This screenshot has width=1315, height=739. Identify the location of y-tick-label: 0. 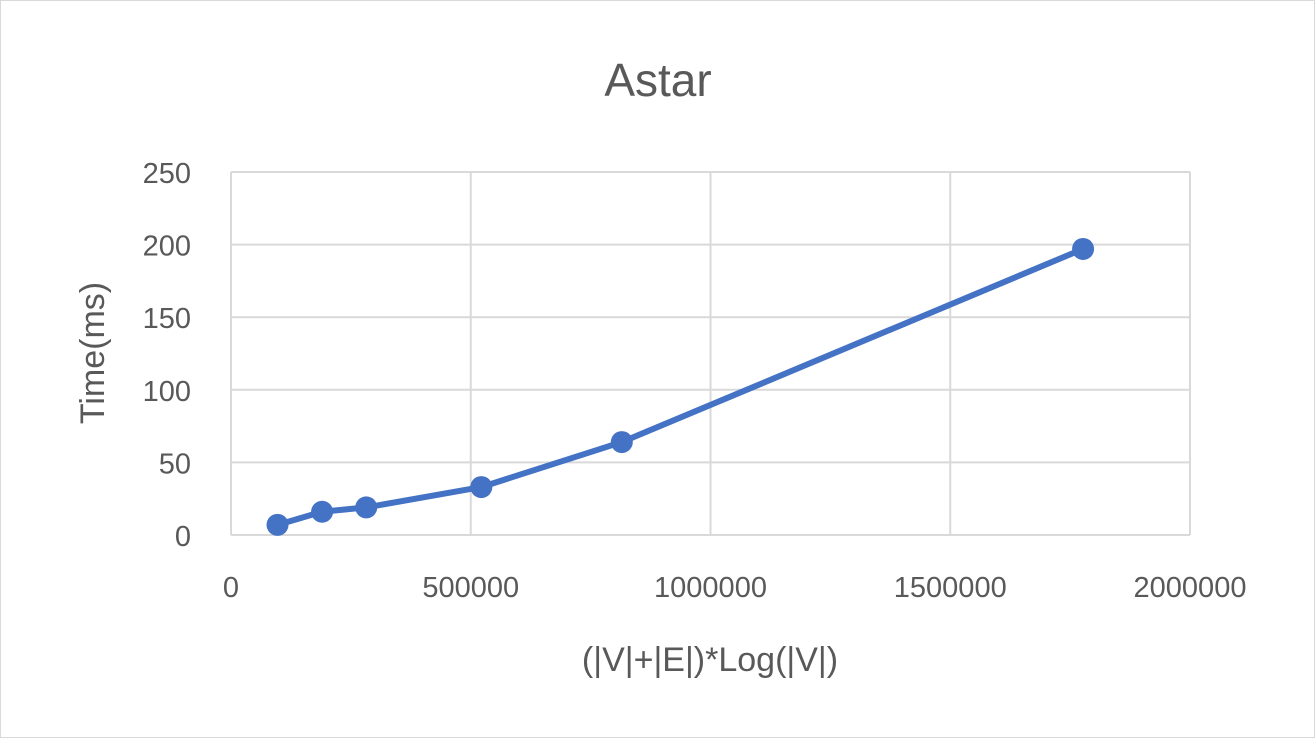
(183, 537).